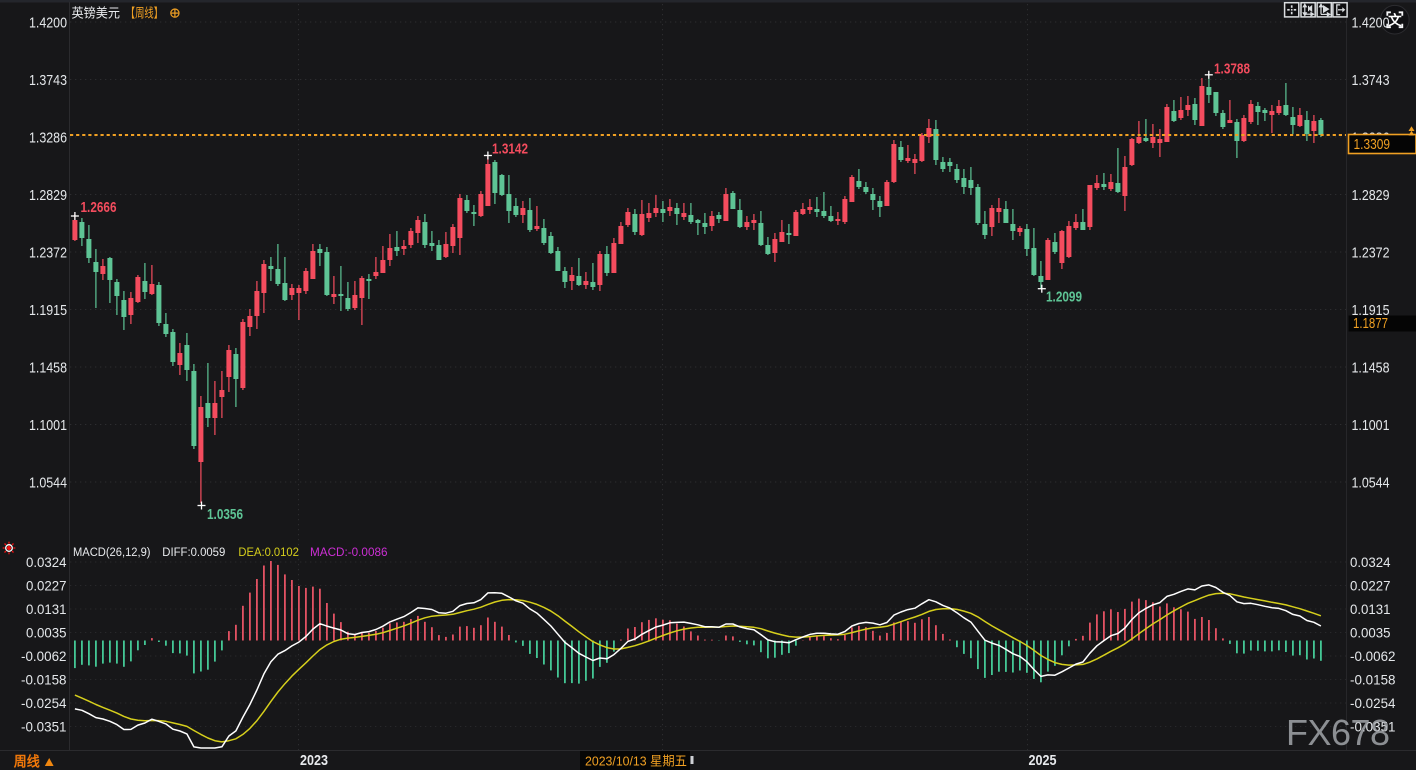  I want to click on svg-text: 1.1877, so click(1370, 323).